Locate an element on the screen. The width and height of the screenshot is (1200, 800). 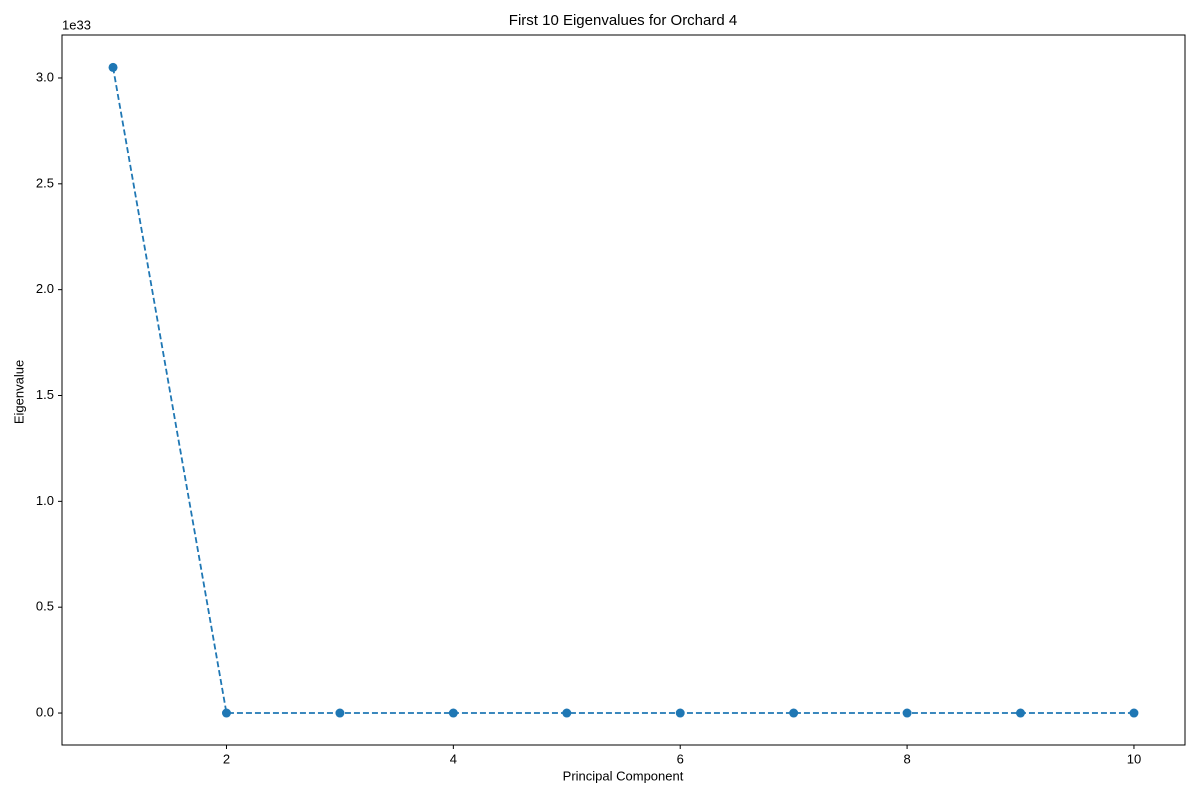
y-tick-label: 1.5 is located at coordinates (45, 394).